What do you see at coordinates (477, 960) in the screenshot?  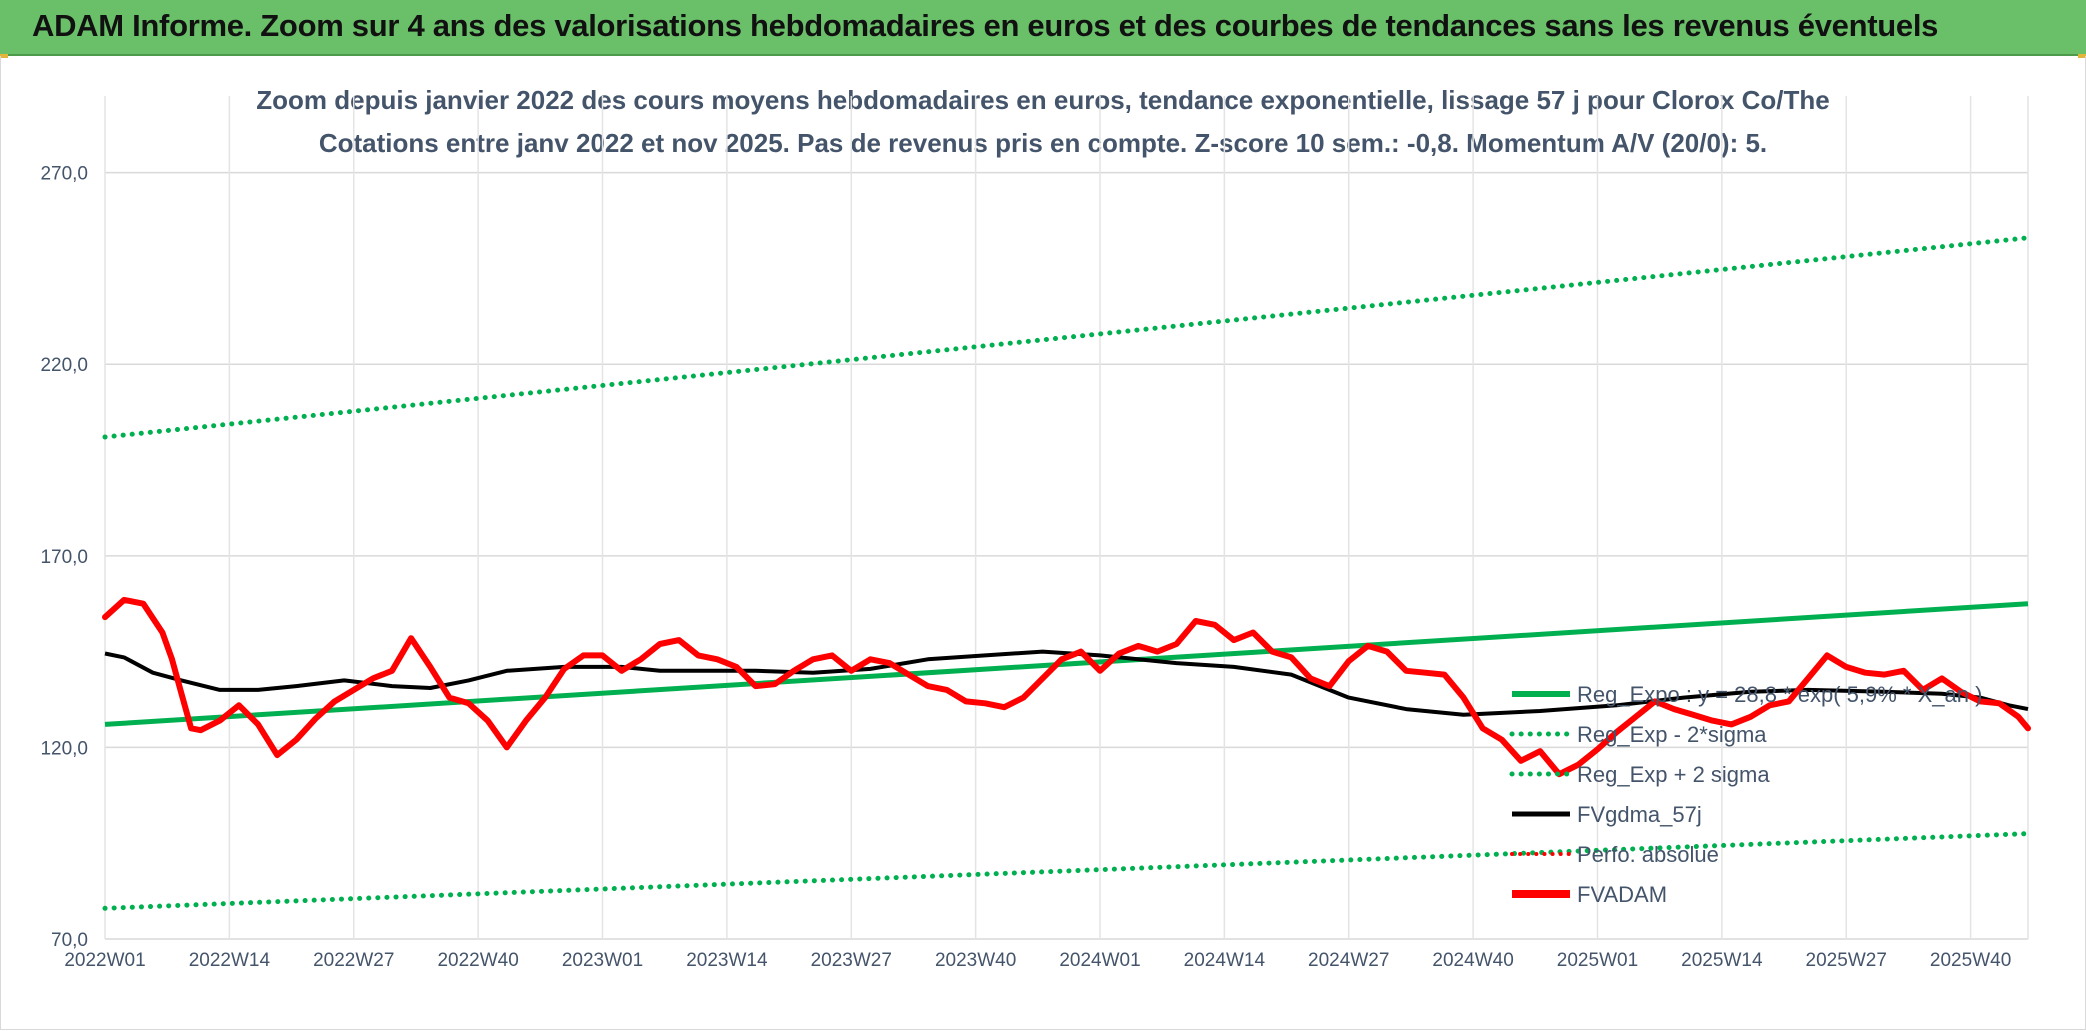 I see `x-tick-label: 2022W40` at bounding box center [477, 960].